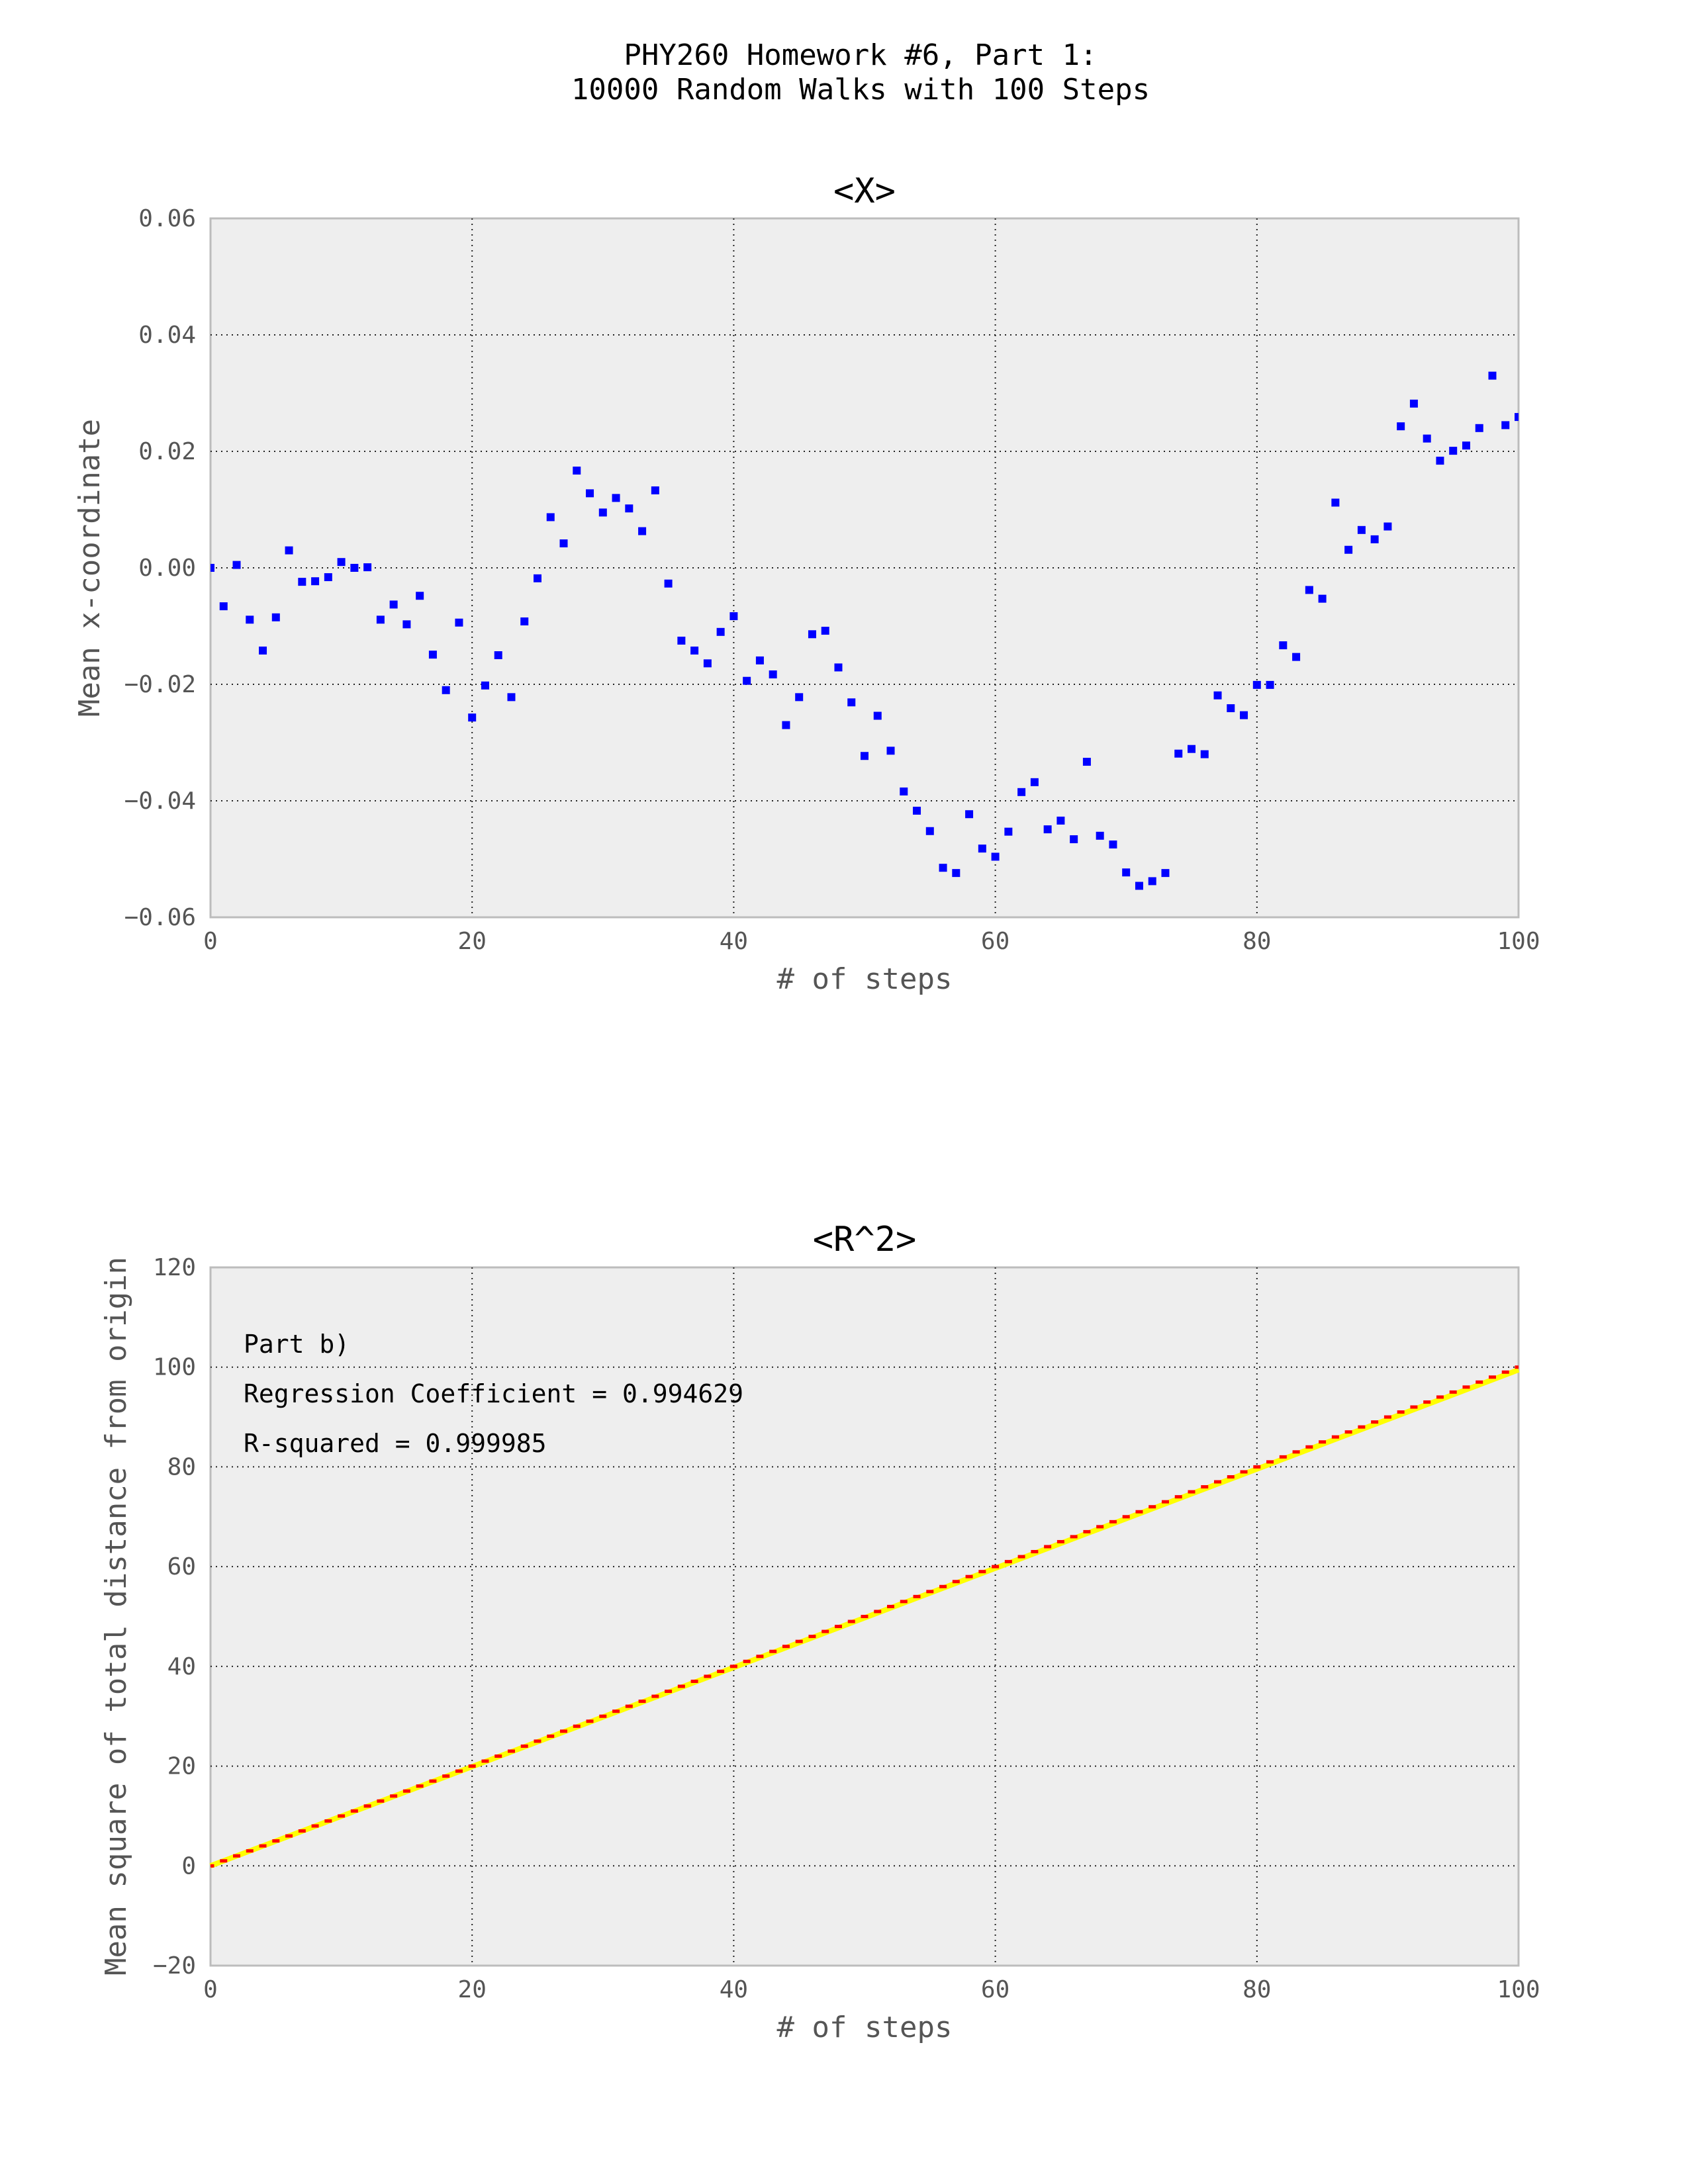 The width and height of the screenshot is (1688, 2184). What do you see at coordinates (871, 1989) in the screenshot?
I see `mean-r-squared-xtick-labels: 0 20 40 60 80 100` at bounding box center [871, 1989].